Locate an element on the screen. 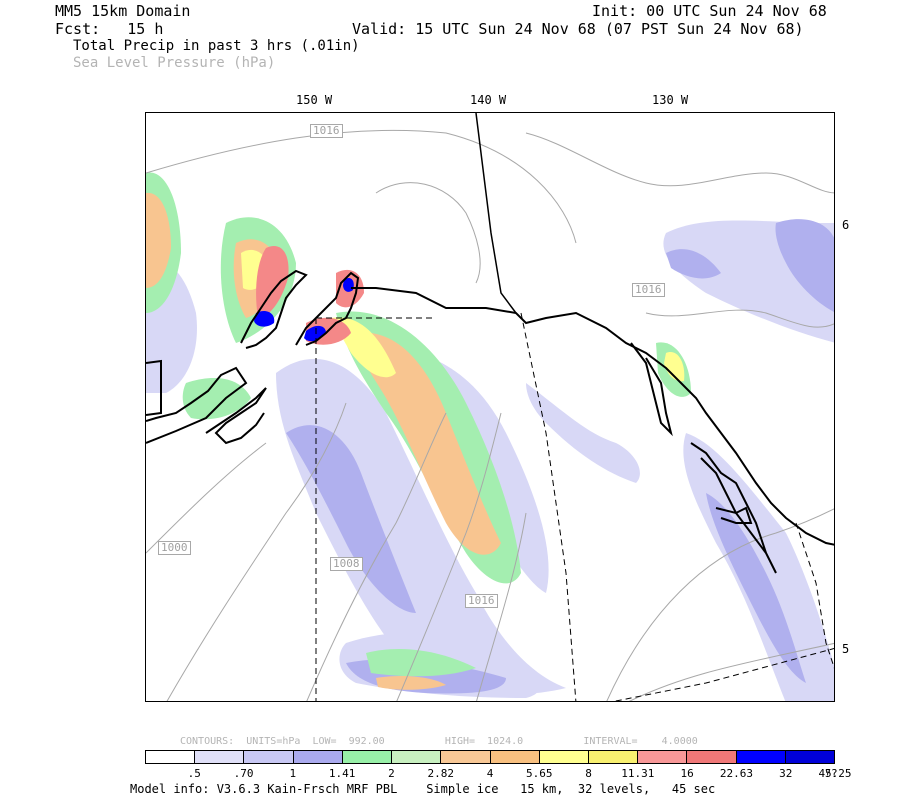 This screenshot has width=900, height=800. precip-legend-bar is located at coordinates (490, 757).